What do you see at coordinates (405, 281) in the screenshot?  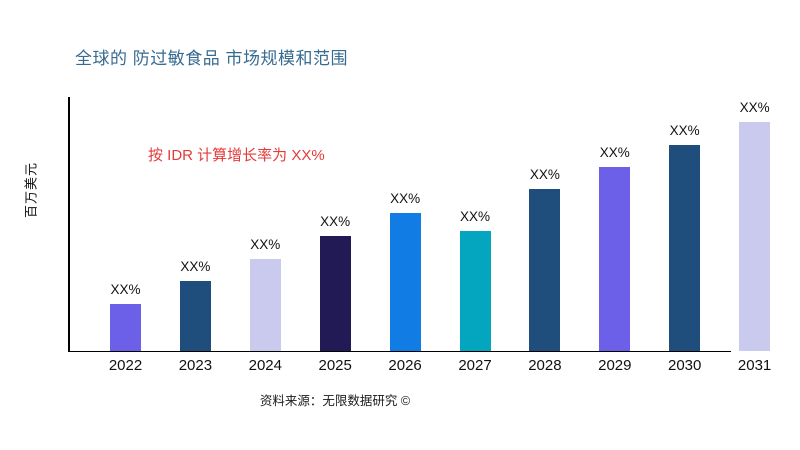 I see `bar-2026` at bounding box center [405, 281].